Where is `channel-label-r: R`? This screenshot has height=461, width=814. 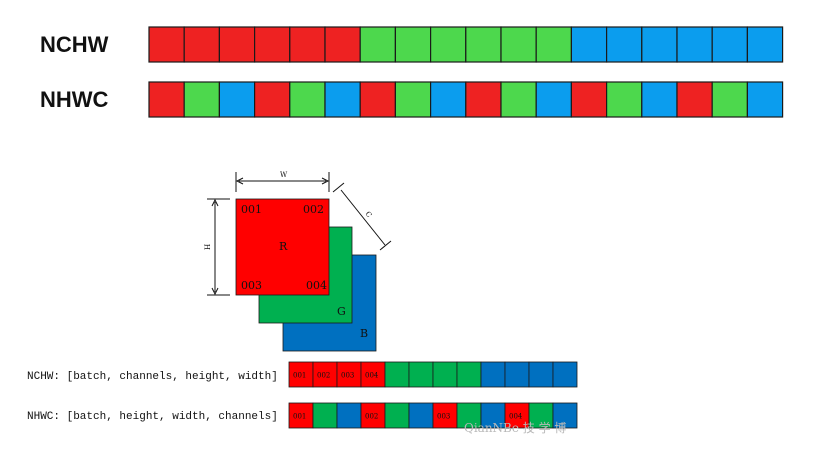
channel-label-r: R is located at coordinates (283, 246).